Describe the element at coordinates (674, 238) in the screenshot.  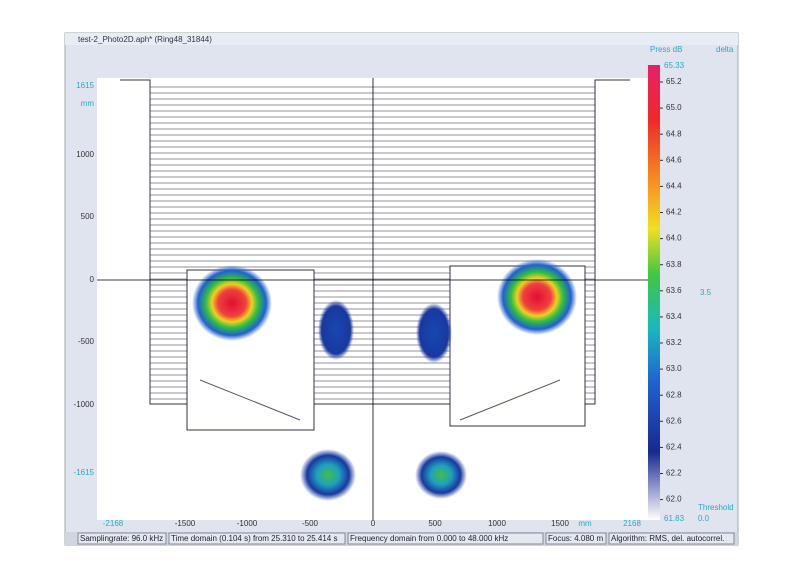
I see `colorbar-label: 64.0` at that location.